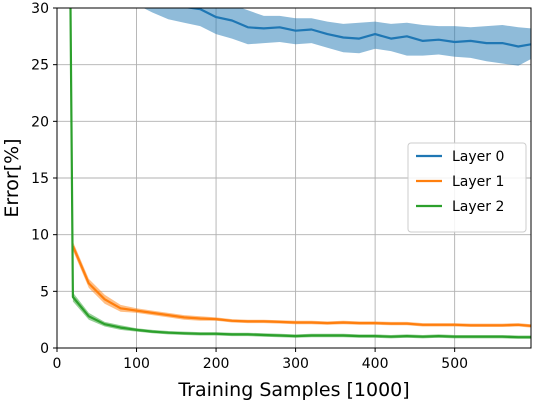 This screenshot has height=405, width=536. I want to click on layer-0-band, so click(337, 37).